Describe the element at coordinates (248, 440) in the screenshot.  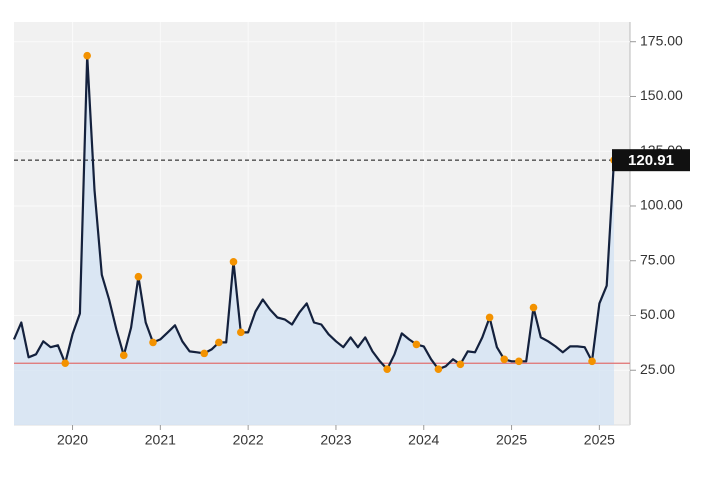
I see `x-tick-label: 2022` at that location.